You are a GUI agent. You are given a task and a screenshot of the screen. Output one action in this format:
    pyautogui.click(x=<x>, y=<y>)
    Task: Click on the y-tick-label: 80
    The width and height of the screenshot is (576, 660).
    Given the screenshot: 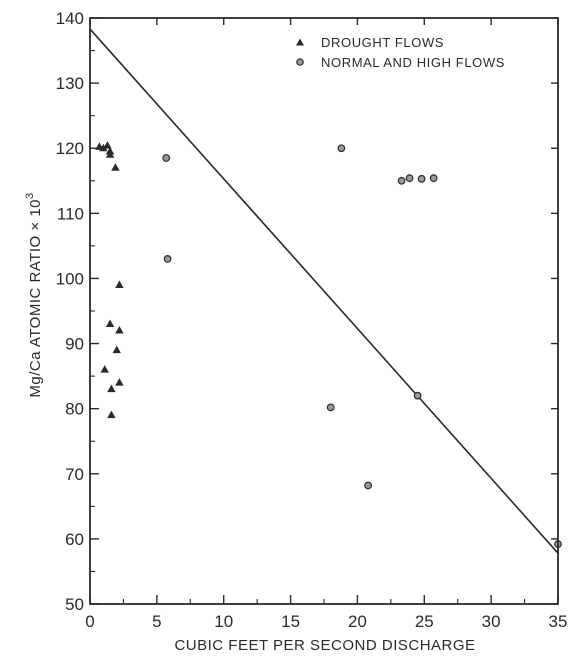 What is the action you would take?
    pyautogui.click(x=74, y=409)
    